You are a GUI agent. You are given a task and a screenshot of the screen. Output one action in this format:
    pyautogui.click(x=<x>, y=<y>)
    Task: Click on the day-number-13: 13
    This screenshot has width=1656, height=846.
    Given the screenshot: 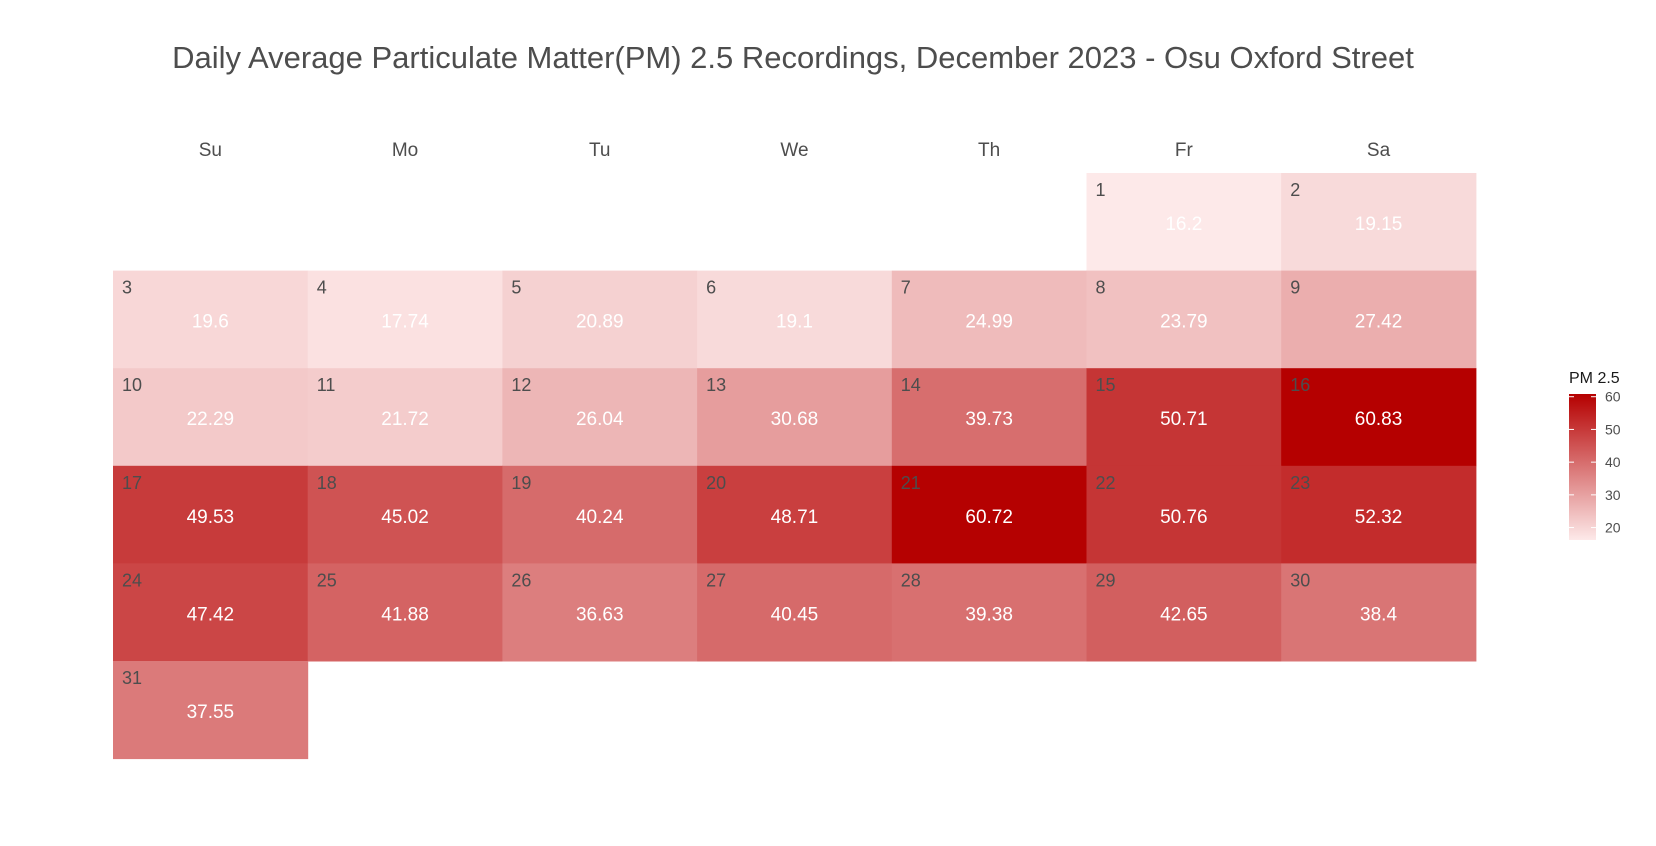 What is the action you would take?
    pyautogui.click(x=716, y=385)
    